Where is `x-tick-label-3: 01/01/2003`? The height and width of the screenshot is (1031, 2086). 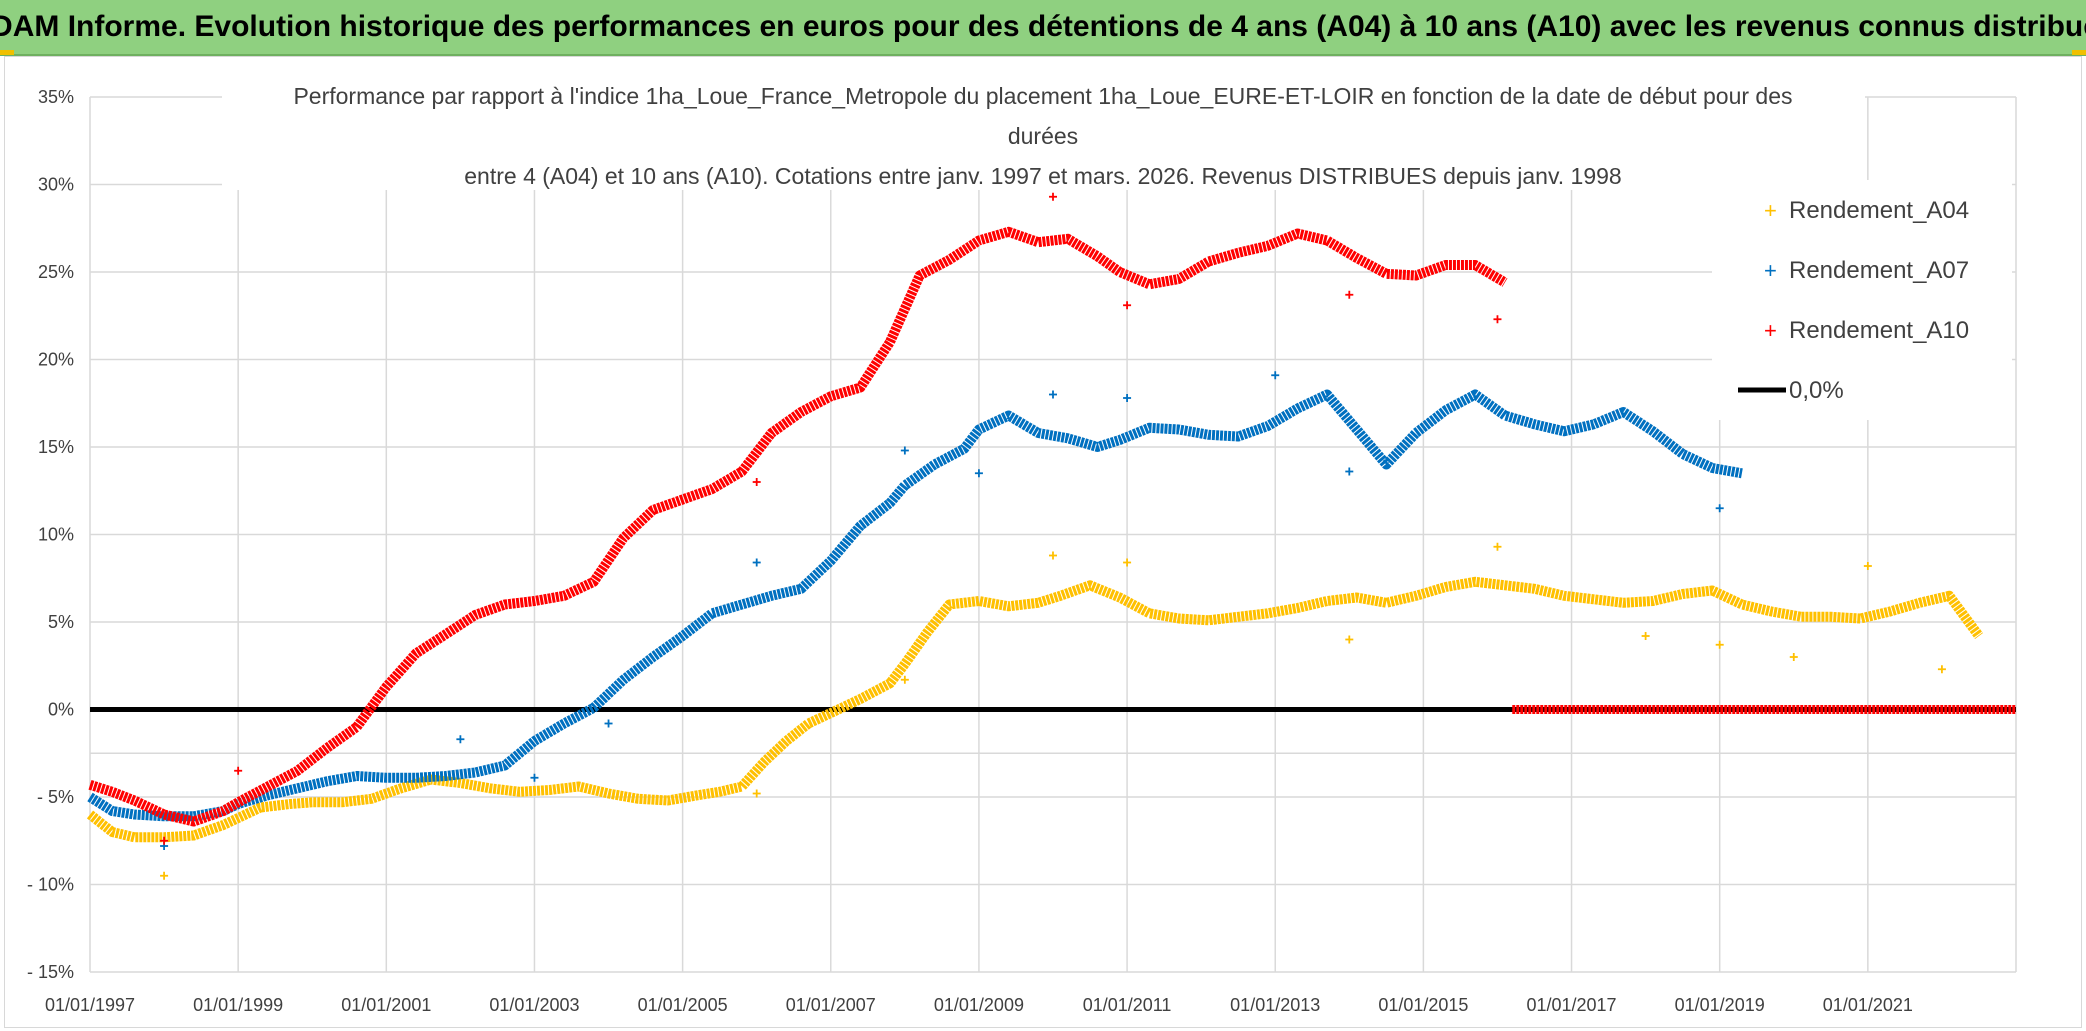 x-tick-label-3: 01/01/2003 is located at coordinates (534, 1005).